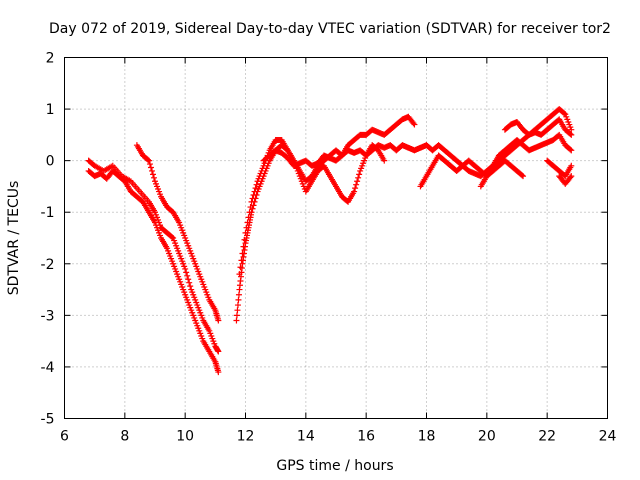  I want to click on x-tick-label: 18, so click(427, 437).